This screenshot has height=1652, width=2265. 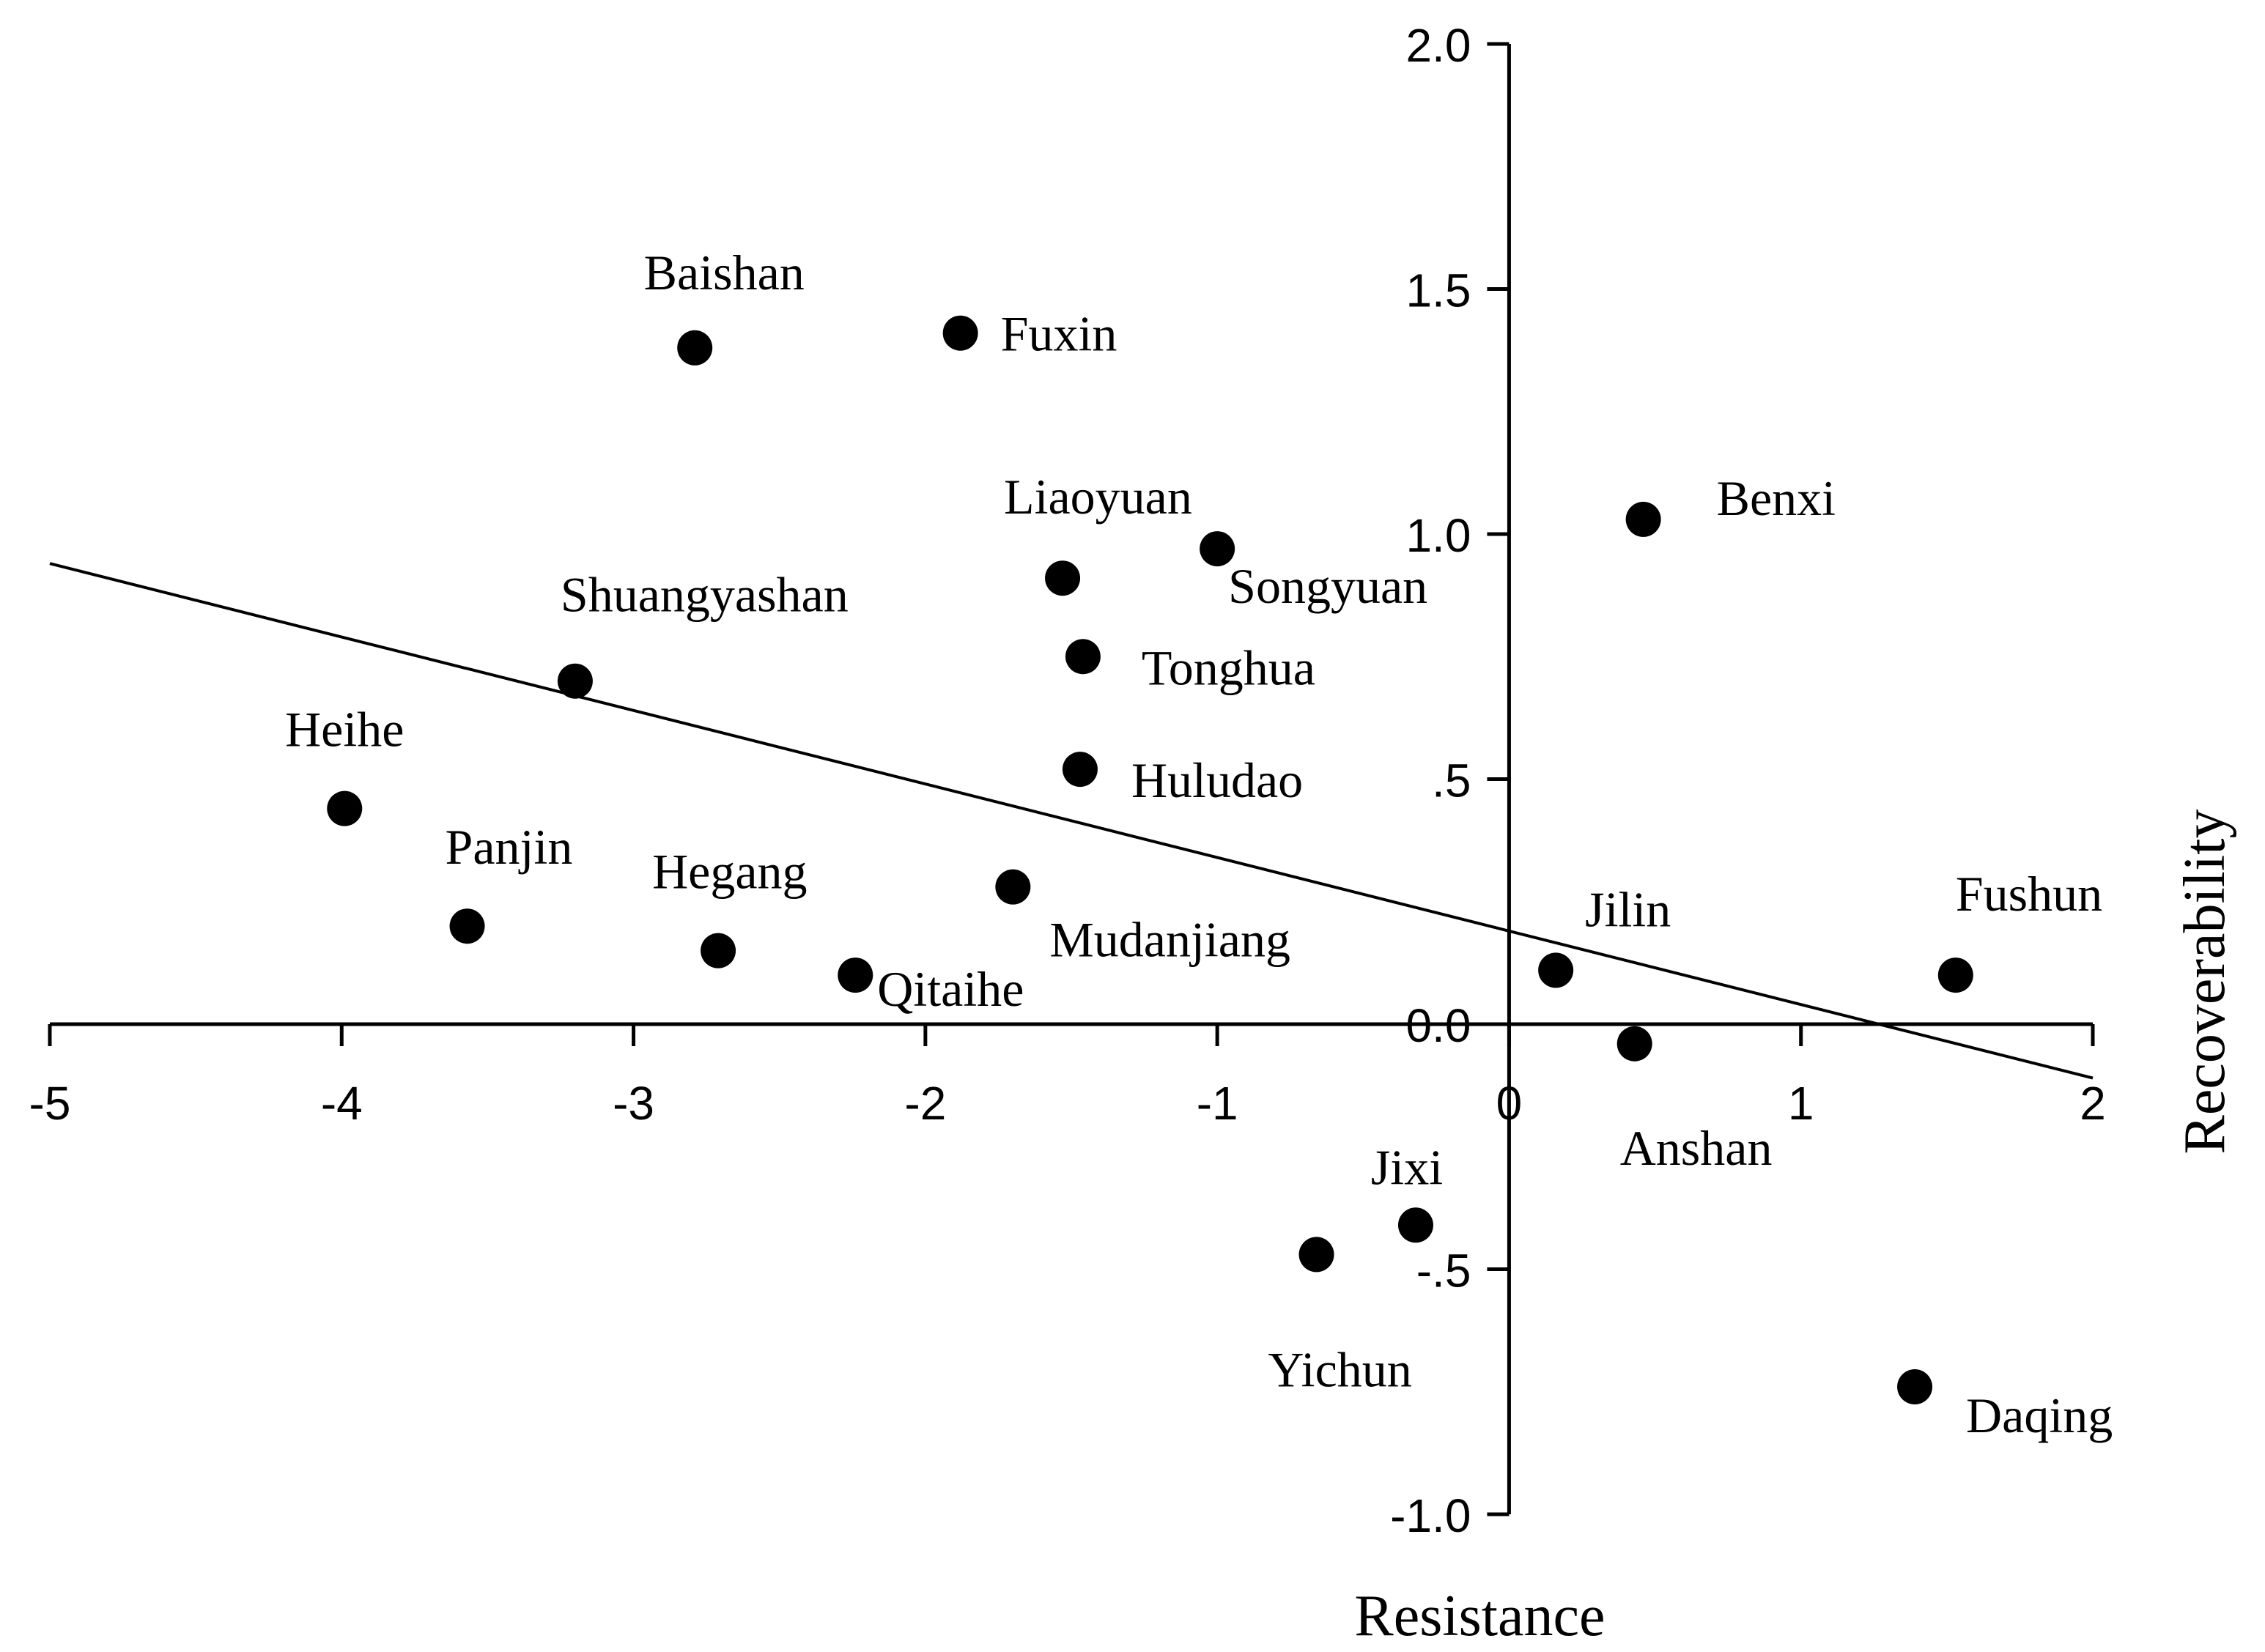 What do you see at coordinates (2093, 1103) in the screenshot?
I see `x-tick-label: 2` at bounding box center [2093, 1103].